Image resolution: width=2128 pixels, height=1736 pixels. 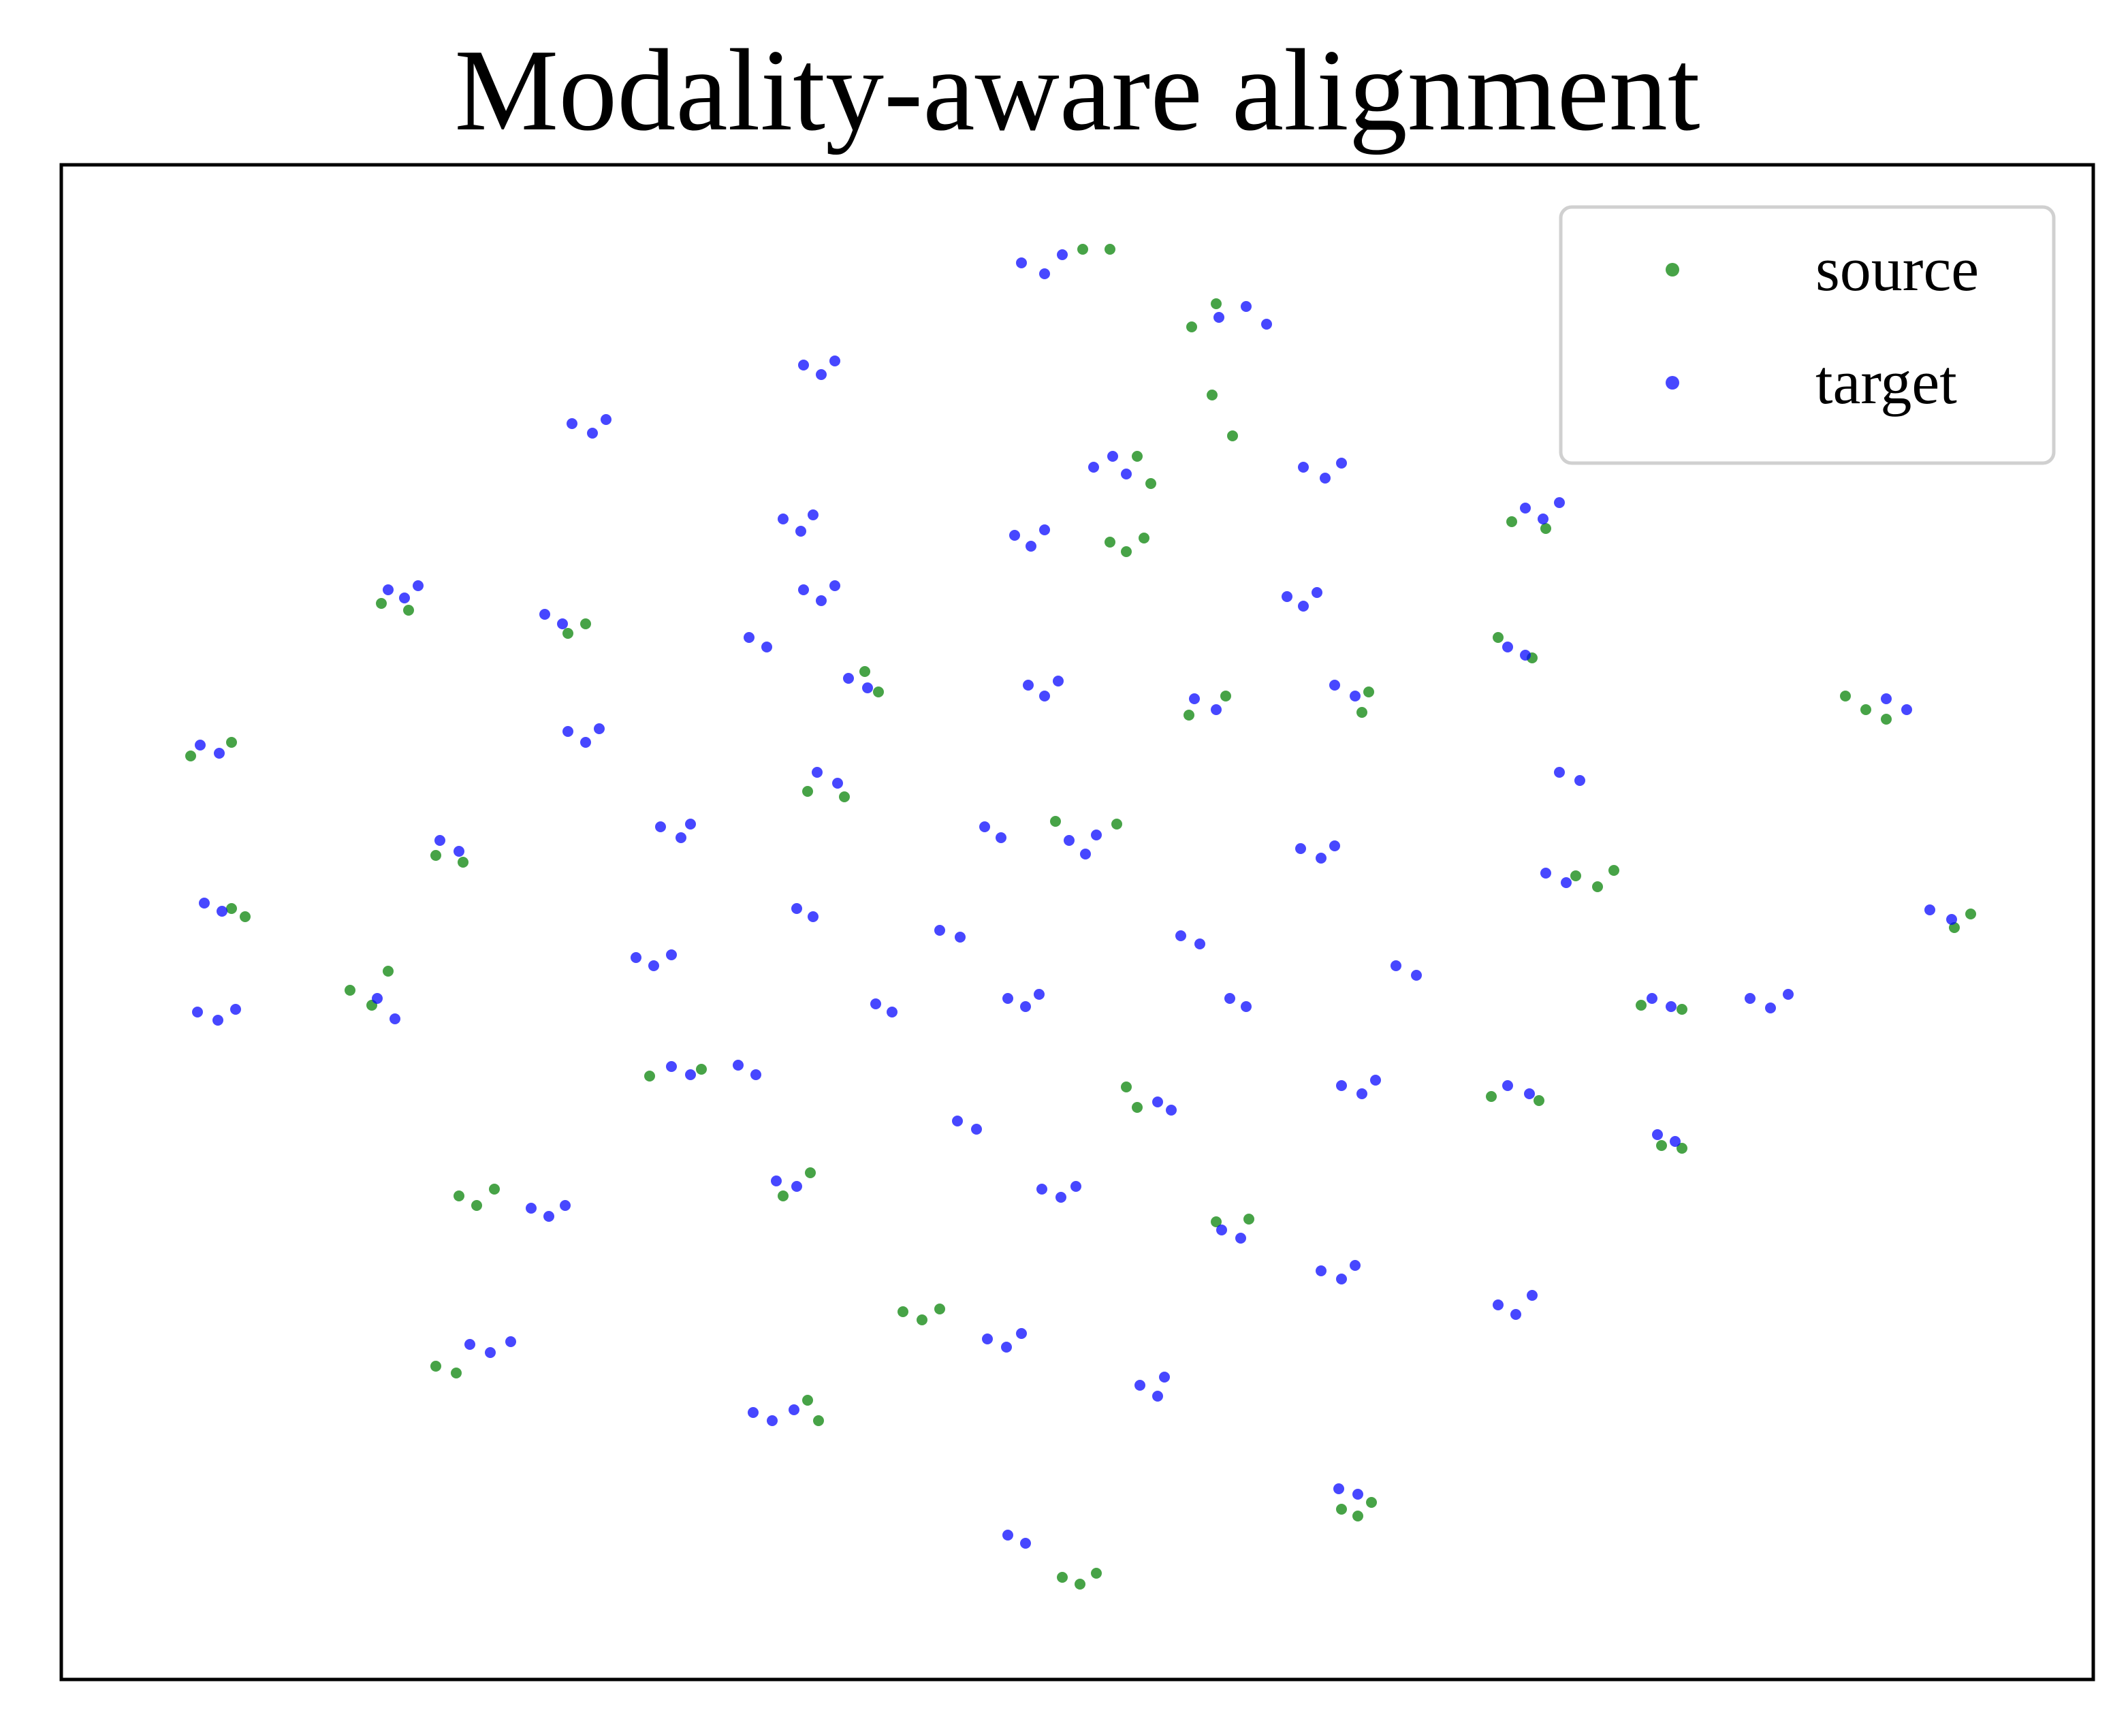 I want to click on legend-box, so click(x=1807, y=335).